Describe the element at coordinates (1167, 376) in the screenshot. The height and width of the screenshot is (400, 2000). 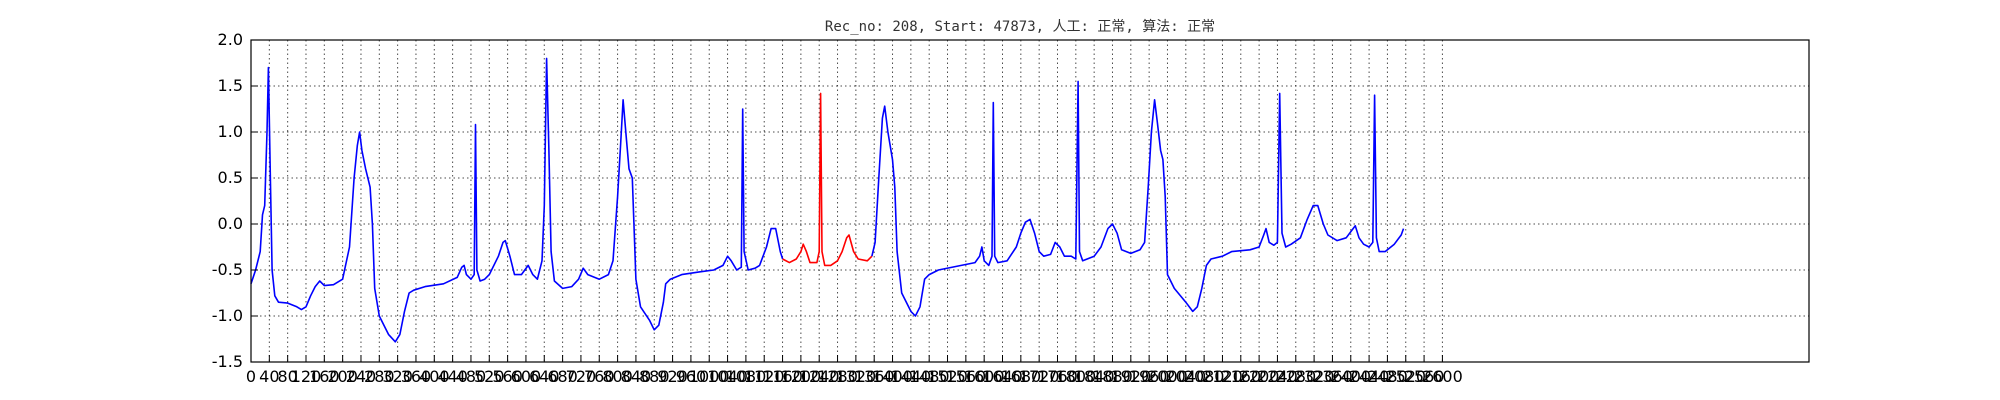
I see `x-tick-label: 2000` at that location.